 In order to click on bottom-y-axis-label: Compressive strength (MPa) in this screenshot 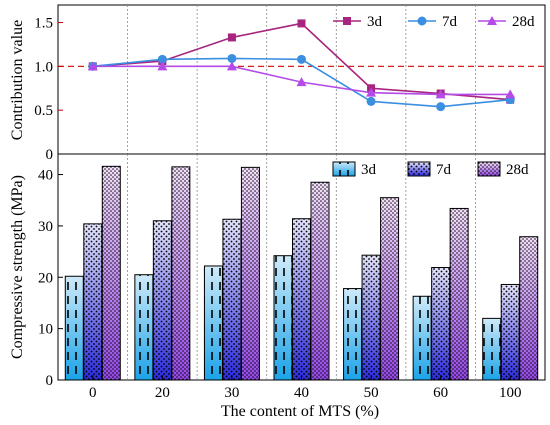, I will do `click(17, 267)`.